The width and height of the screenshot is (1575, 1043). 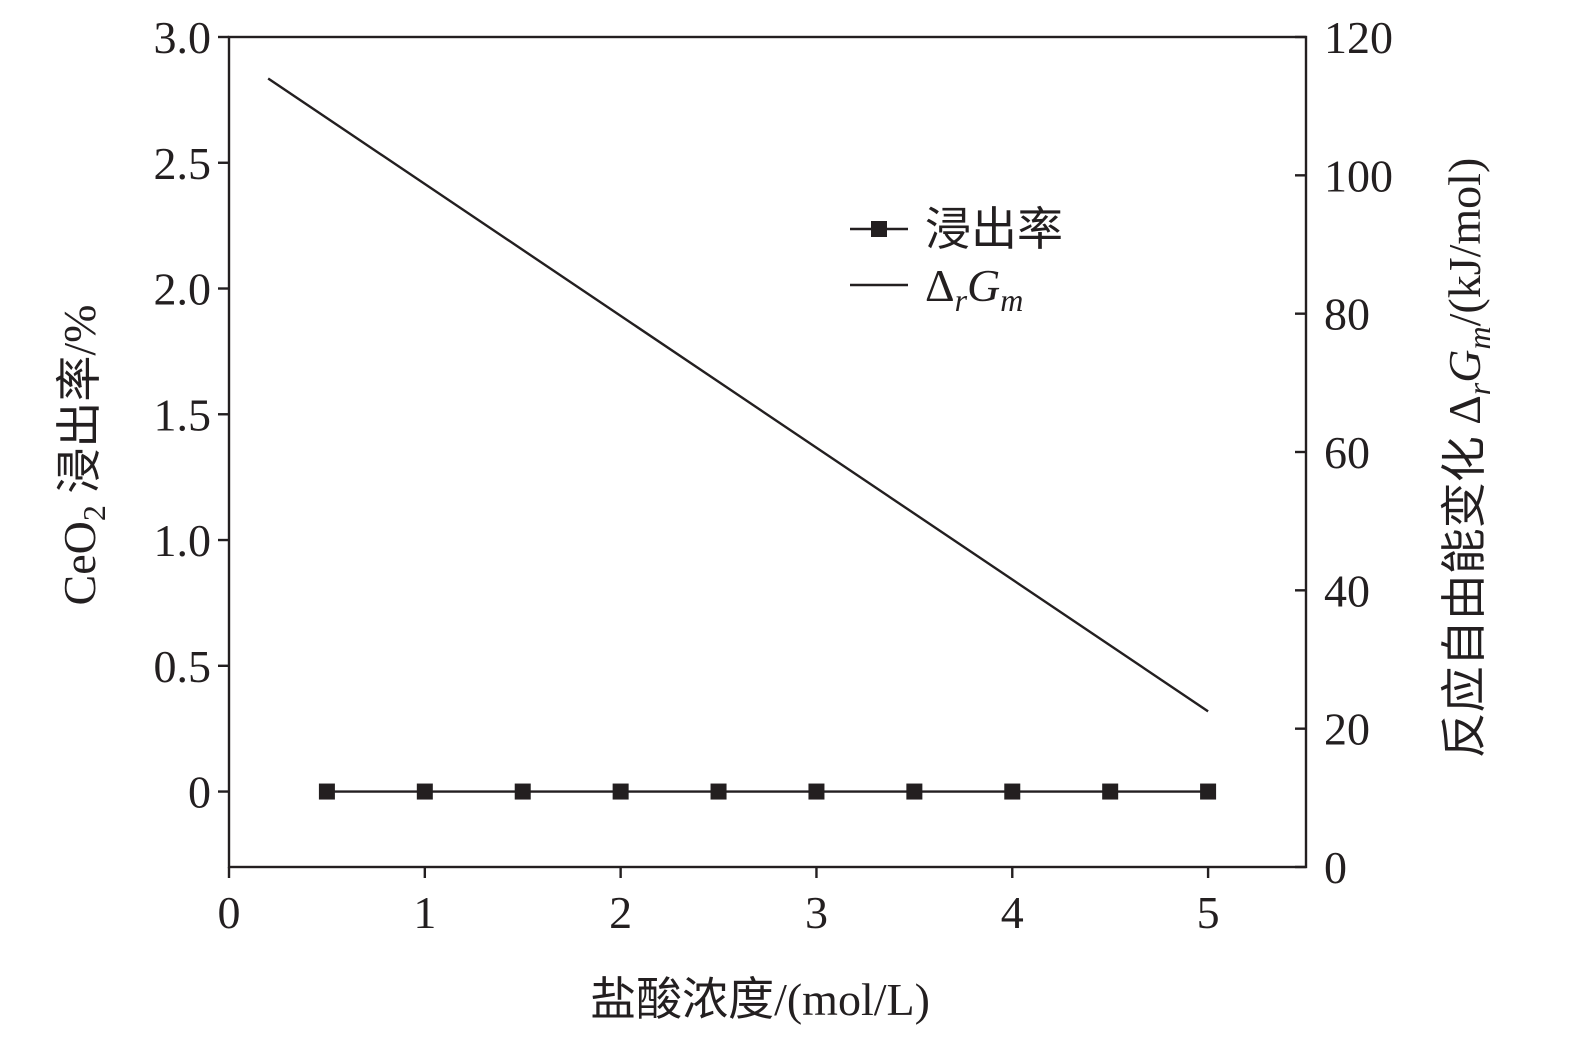 I want to click on x-axis-ticks: 0 1 2 3 4 5, so click(x=719, y=902).